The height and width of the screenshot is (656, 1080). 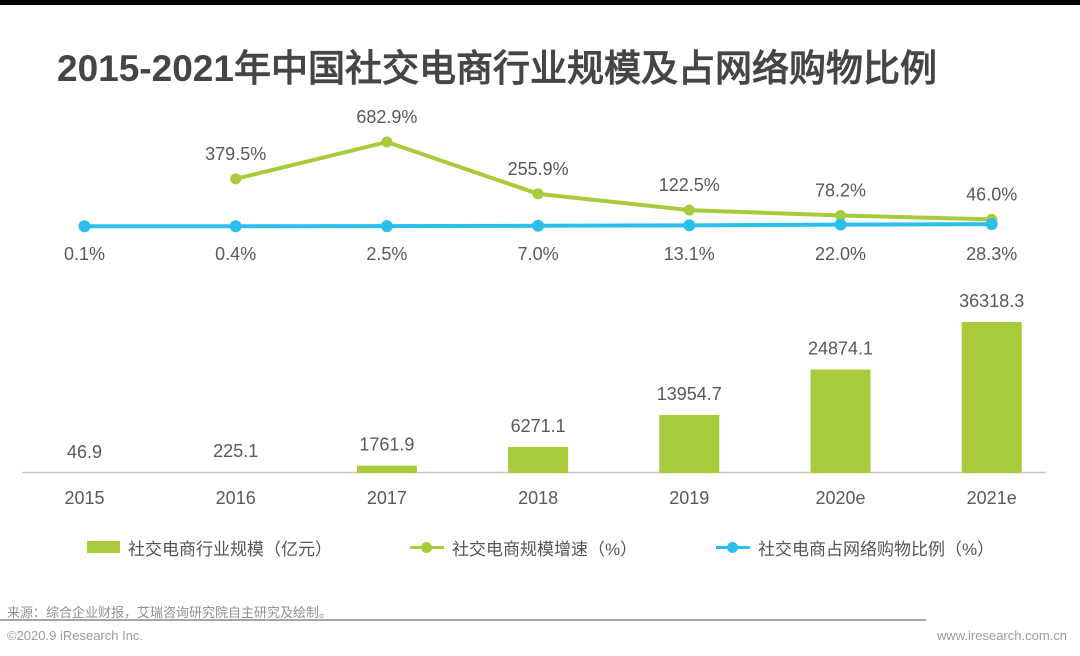 What do you see at coordinates (386, 254) in the screenshot?
I see `share-label: 2.5%` at bounding box center [386, 254].